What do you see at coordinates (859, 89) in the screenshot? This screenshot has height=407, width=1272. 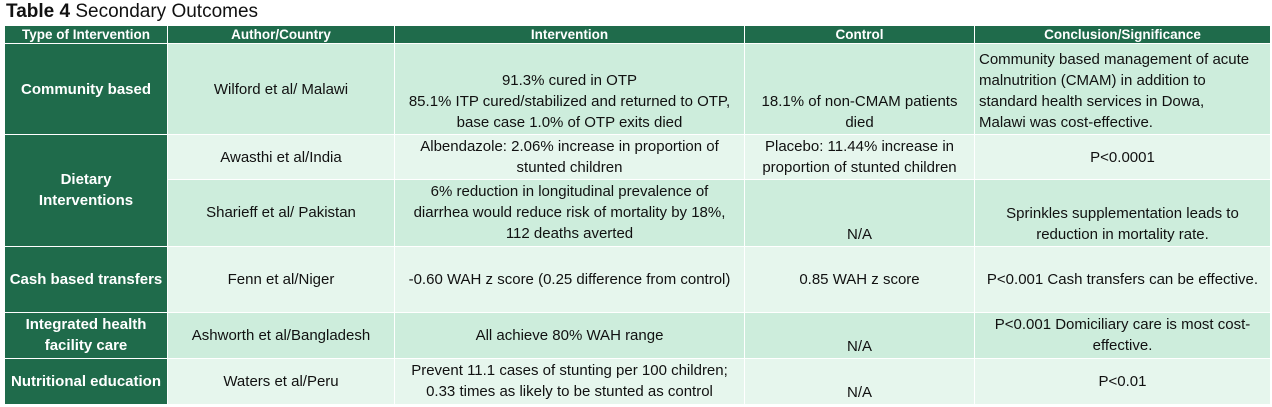 I see `control-cell: 18.1% of non-CMAM patients died` at bounding box center [859, 89].